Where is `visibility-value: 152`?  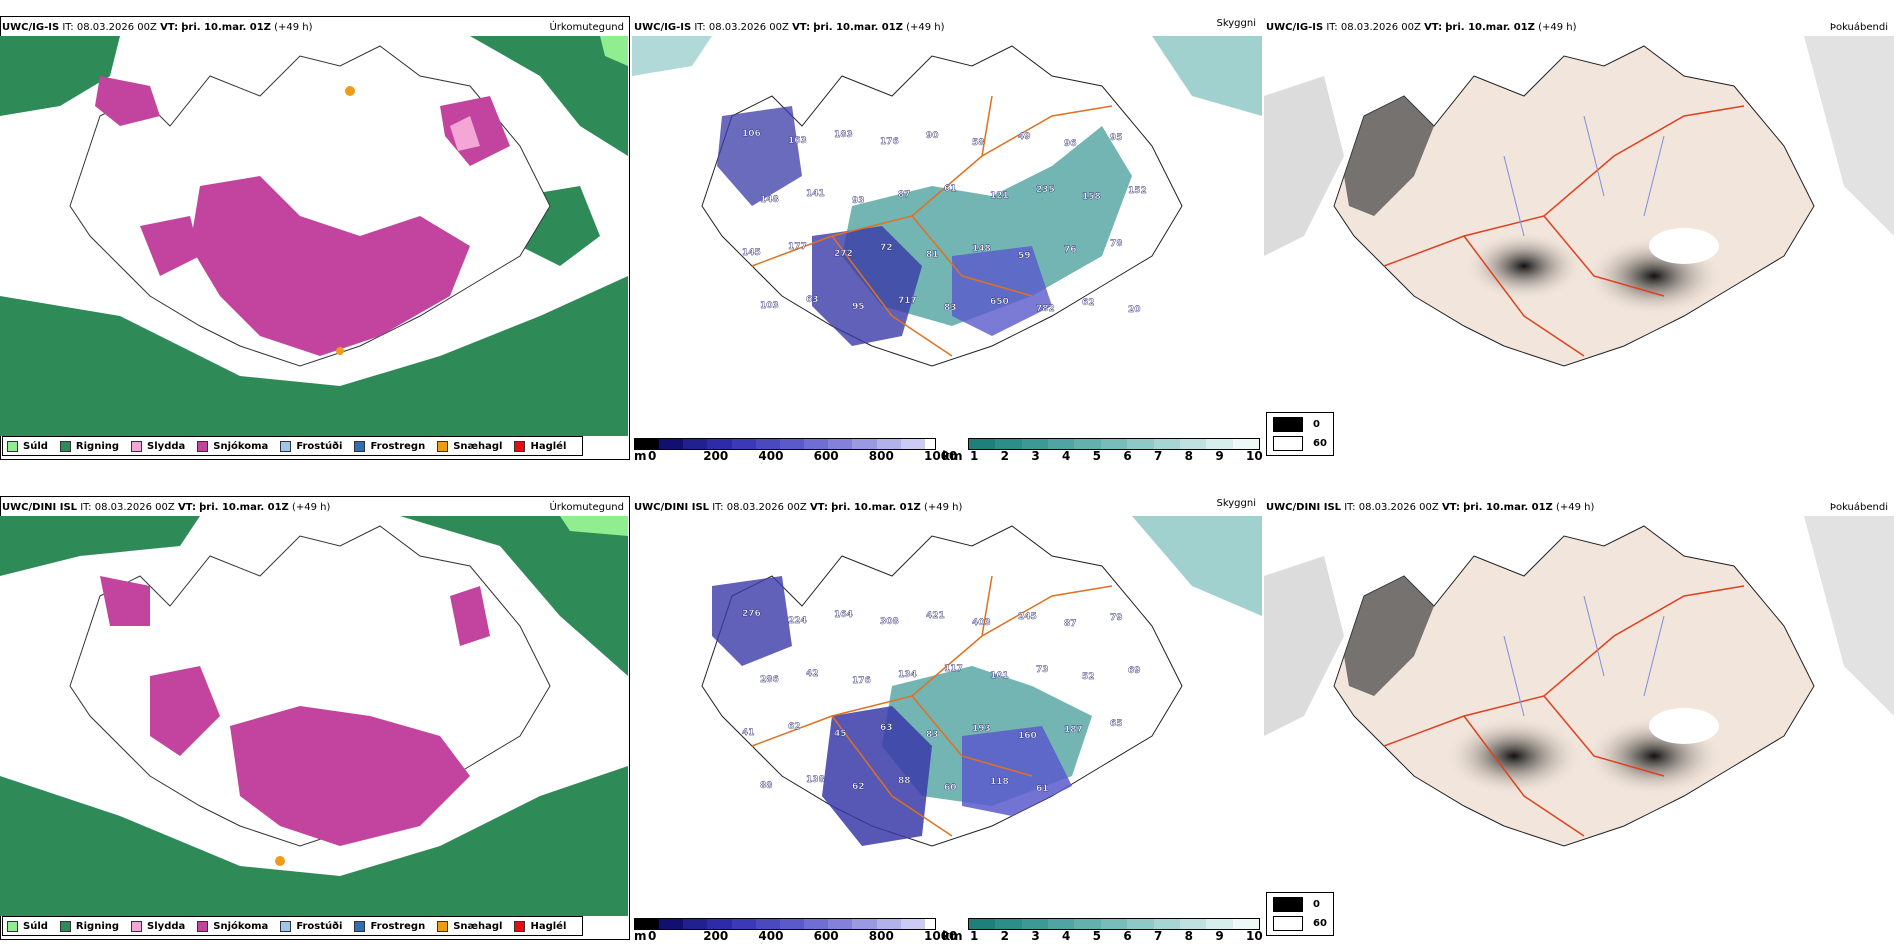
visibility-value: 152 is located at coordinates (1137, 191).